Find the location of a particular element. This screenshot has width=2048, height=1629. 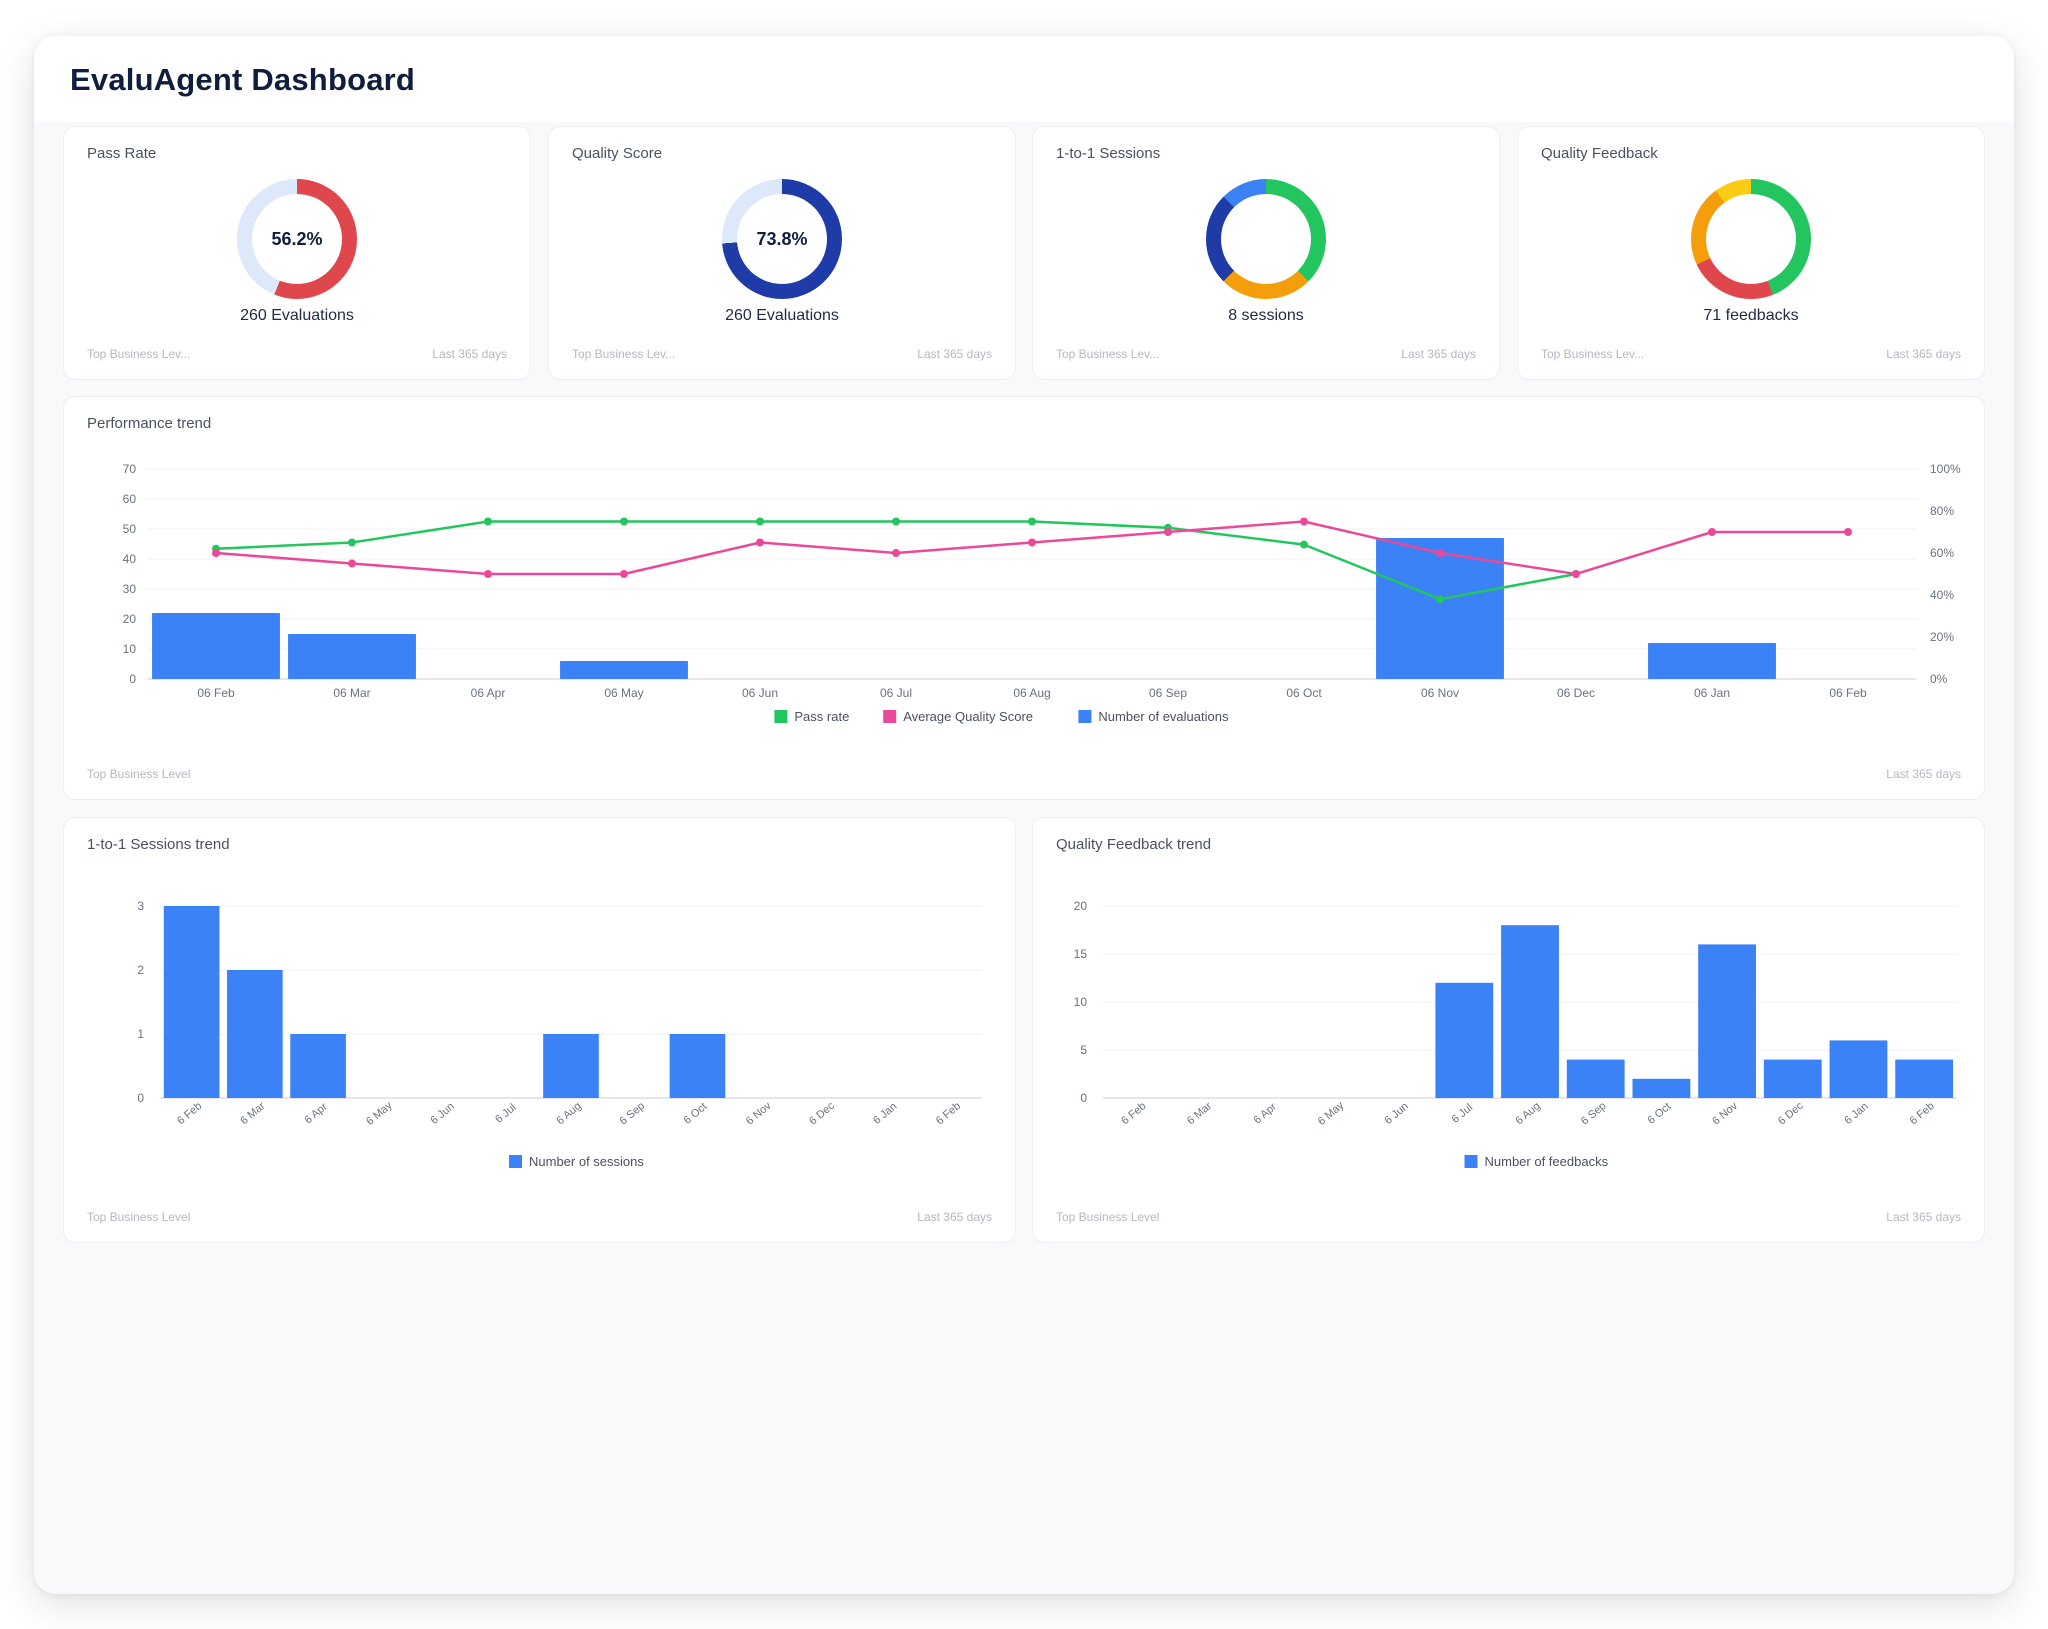

sessions-donut is located at coordinates (1266, 239).